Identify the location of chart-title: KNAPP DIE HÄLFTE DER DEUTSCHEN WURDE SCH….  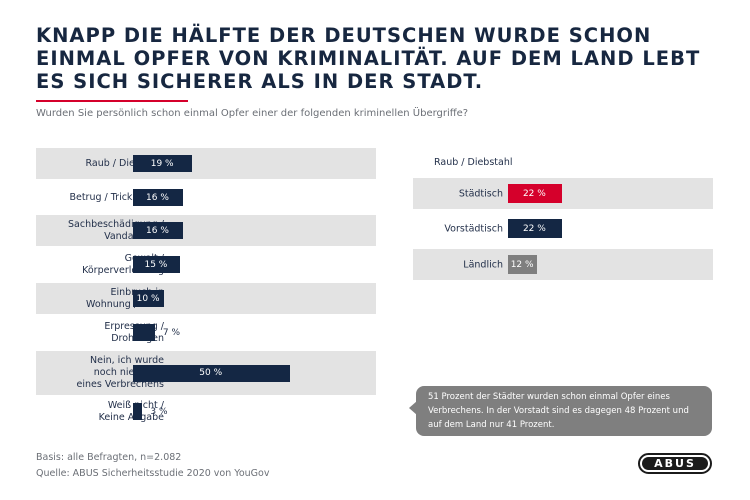
(368, 58).